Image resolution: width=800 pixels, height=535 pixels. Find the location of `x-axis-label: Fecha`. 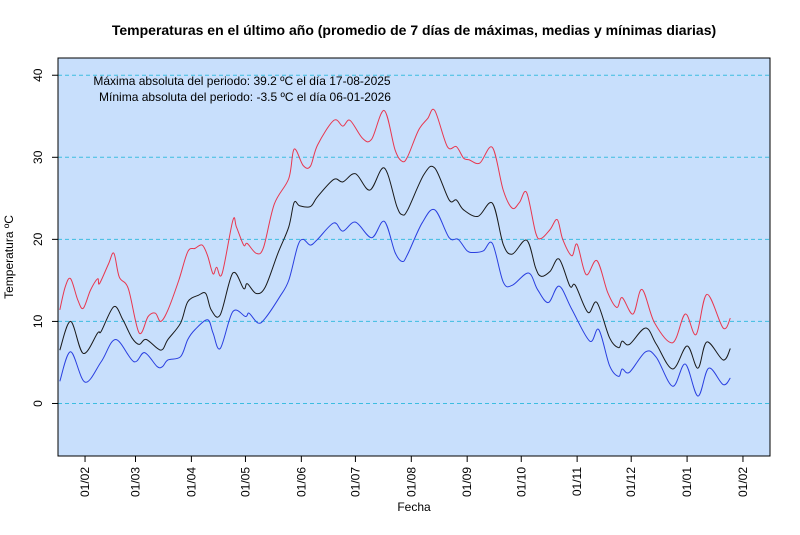

x-axis-label: Fecha is located at coordinates (414, 507).